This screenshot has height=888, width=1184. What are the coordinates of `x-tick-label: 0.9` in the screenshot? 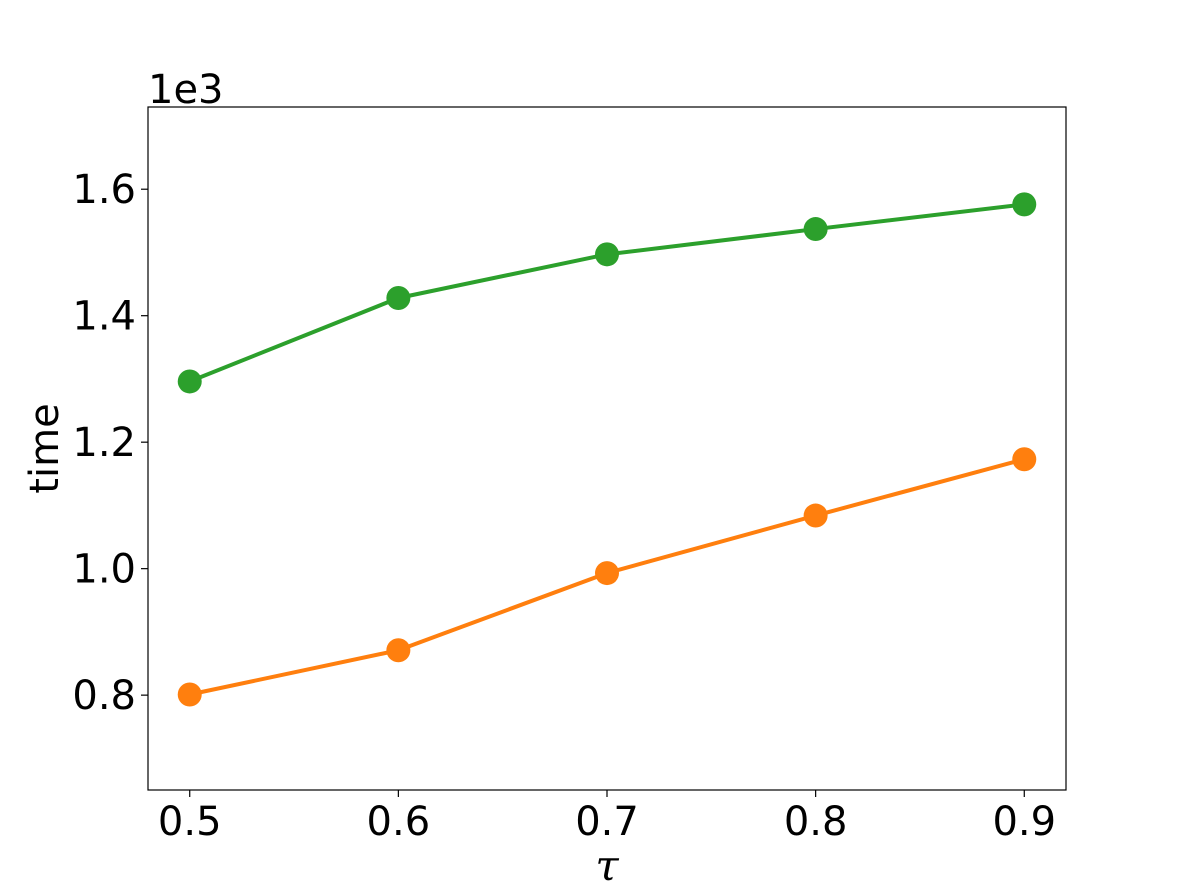 It's located at (1024, 822).